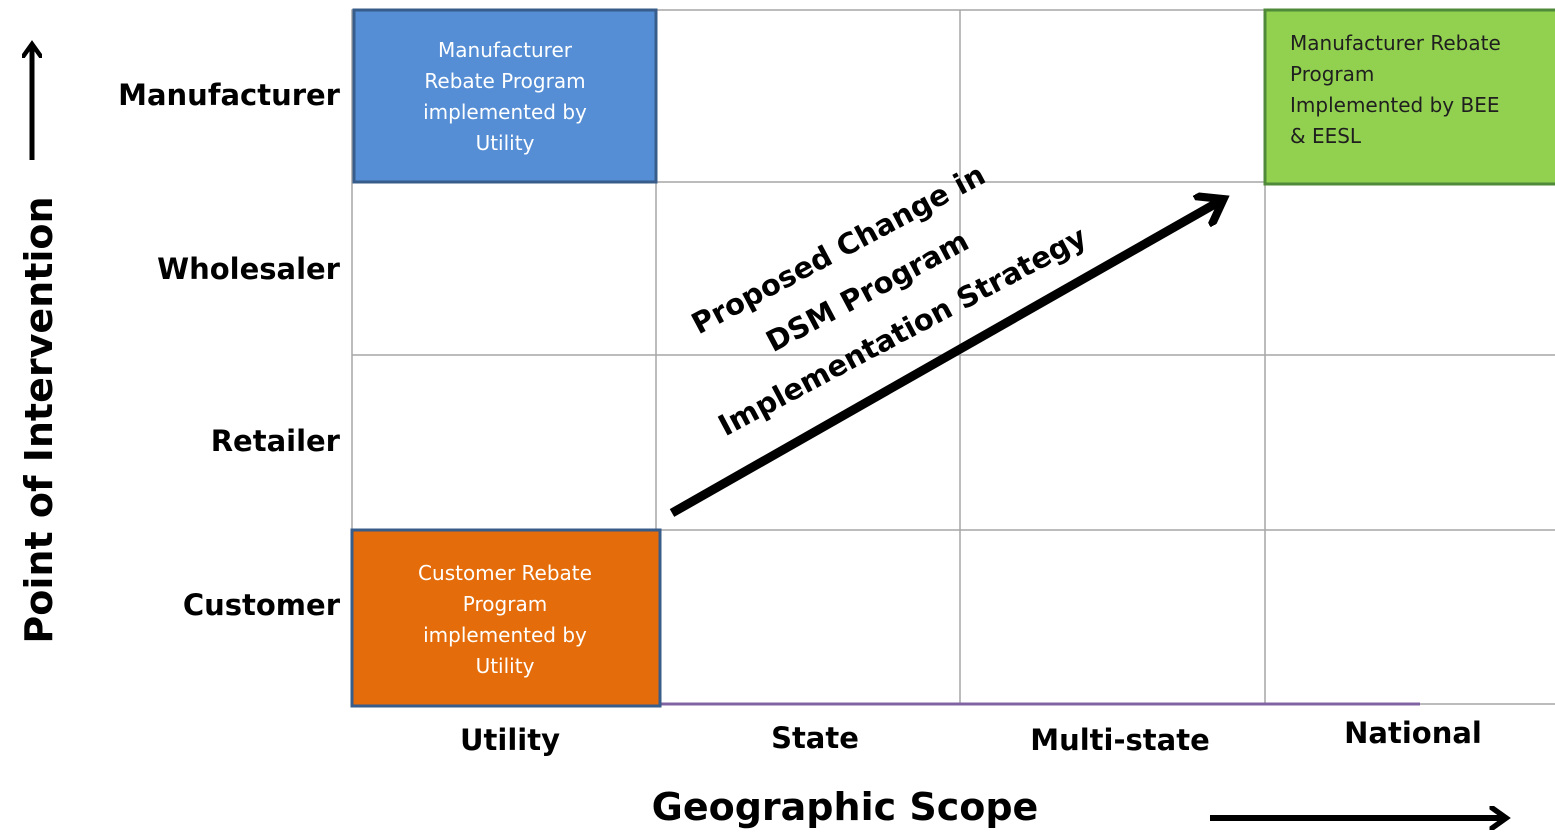  Describe the element at coordinates (1326, 136) in the screenshot. I see `box-text: & EESL` at that location.